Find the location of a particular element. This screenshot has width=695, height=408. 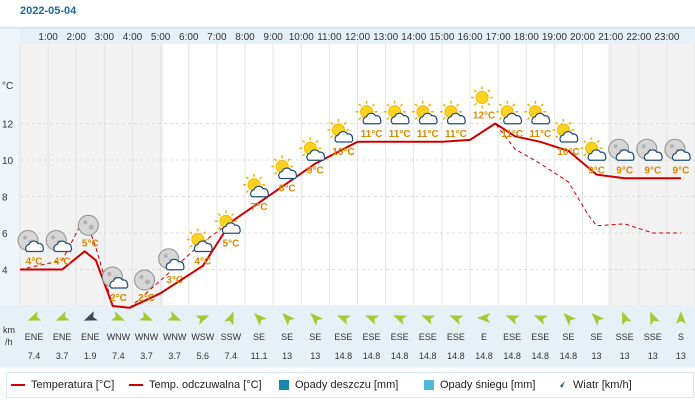

legend-feels-like: Temp. odczuwalna [°C] is located at coordinates (195, 385).